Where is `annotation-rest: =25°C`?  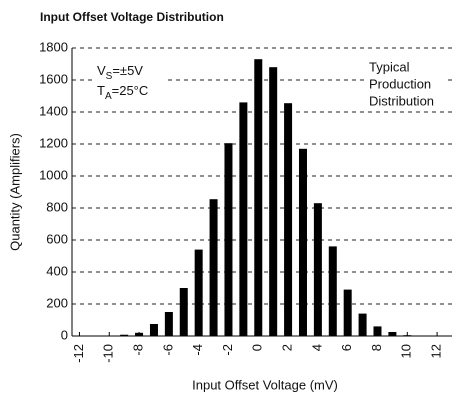
annotation-rest: =25°C is located at coordinates (130, 90).